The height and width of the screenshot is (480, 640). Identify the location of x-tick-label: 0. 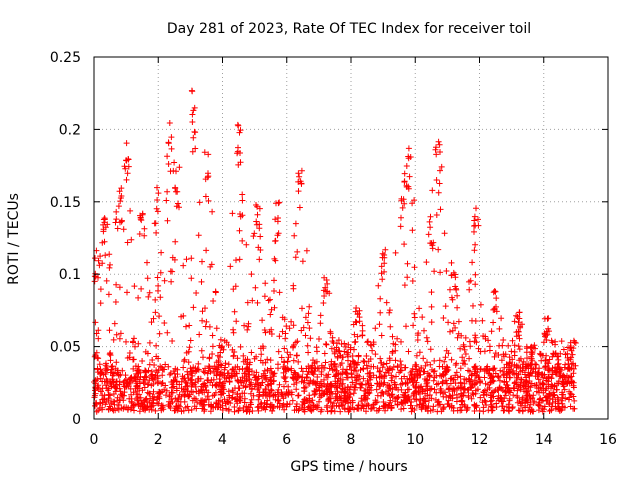
(94, 440).